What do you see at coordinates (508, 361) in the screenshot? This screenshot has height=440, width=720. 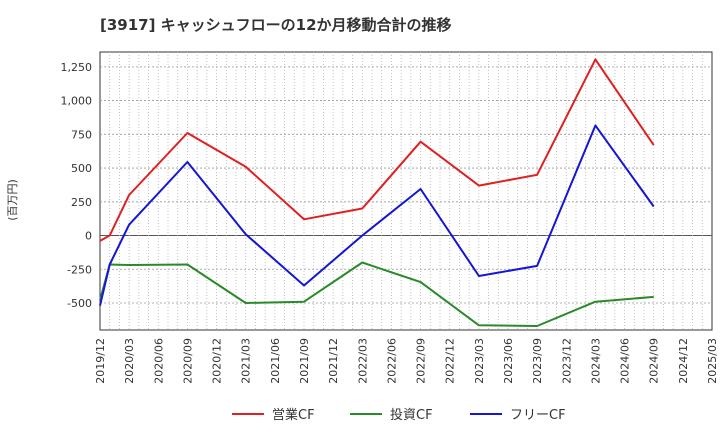 I see `x-tick-label: 2023/06` at bounding box center [508, 361].